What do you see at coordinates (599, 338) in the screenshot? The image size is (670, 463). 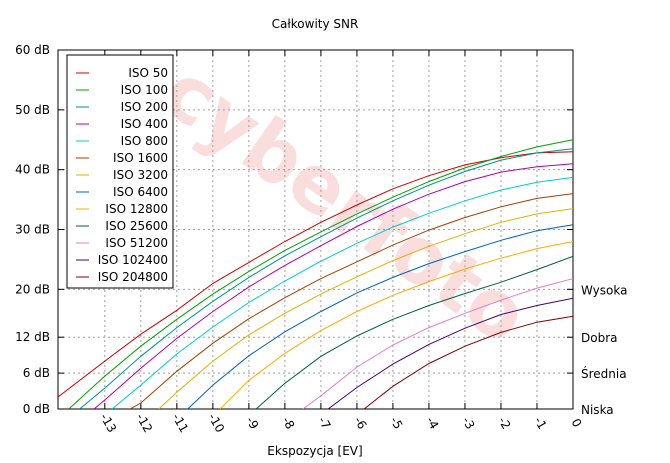 I see `quality-label: Dobra` at bounding box center [599, 338].